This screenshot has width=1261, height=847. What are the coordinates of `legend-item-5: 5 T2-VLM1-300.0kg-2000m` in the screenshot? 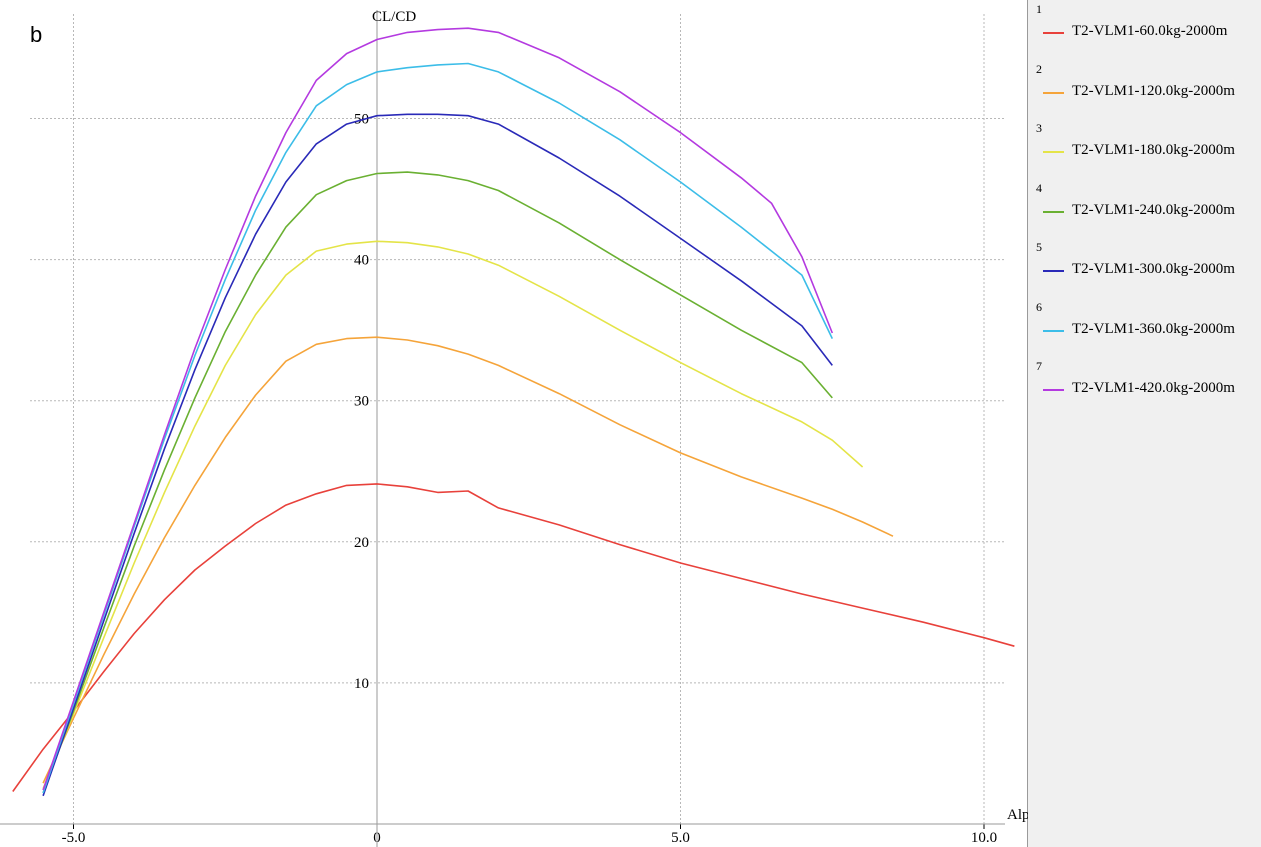 It's located at (1148, 270).